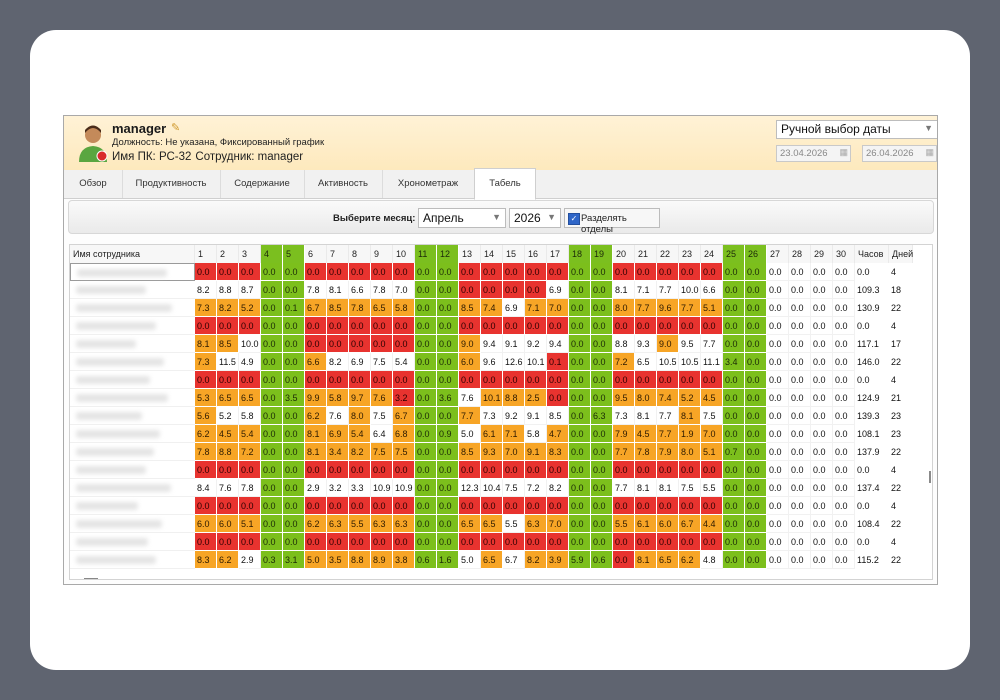 The height and width of the screenshot is (700, 1000). Describe the element at coordinates (505, 184) in the screenshot. I see `tab-timesheet: Табель` at that location.